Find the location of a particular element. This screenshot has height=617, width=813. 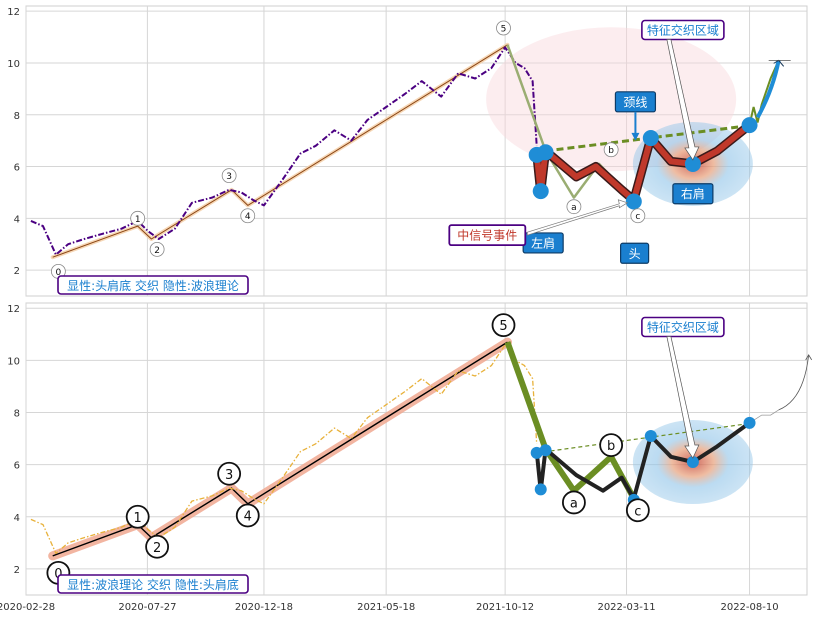

citic-label-box is located at coordinates (487, 235).